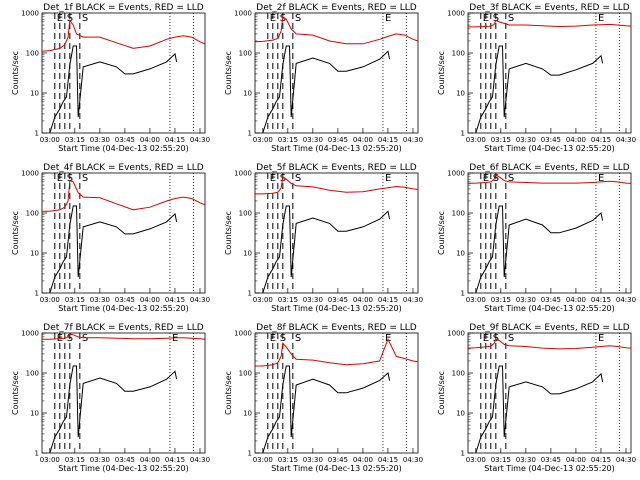  Describe the element at coordinates (336, 8) in the screenshot. I see `chart-title: Det_2f BLACK = Events, RED = LLD` at that location.